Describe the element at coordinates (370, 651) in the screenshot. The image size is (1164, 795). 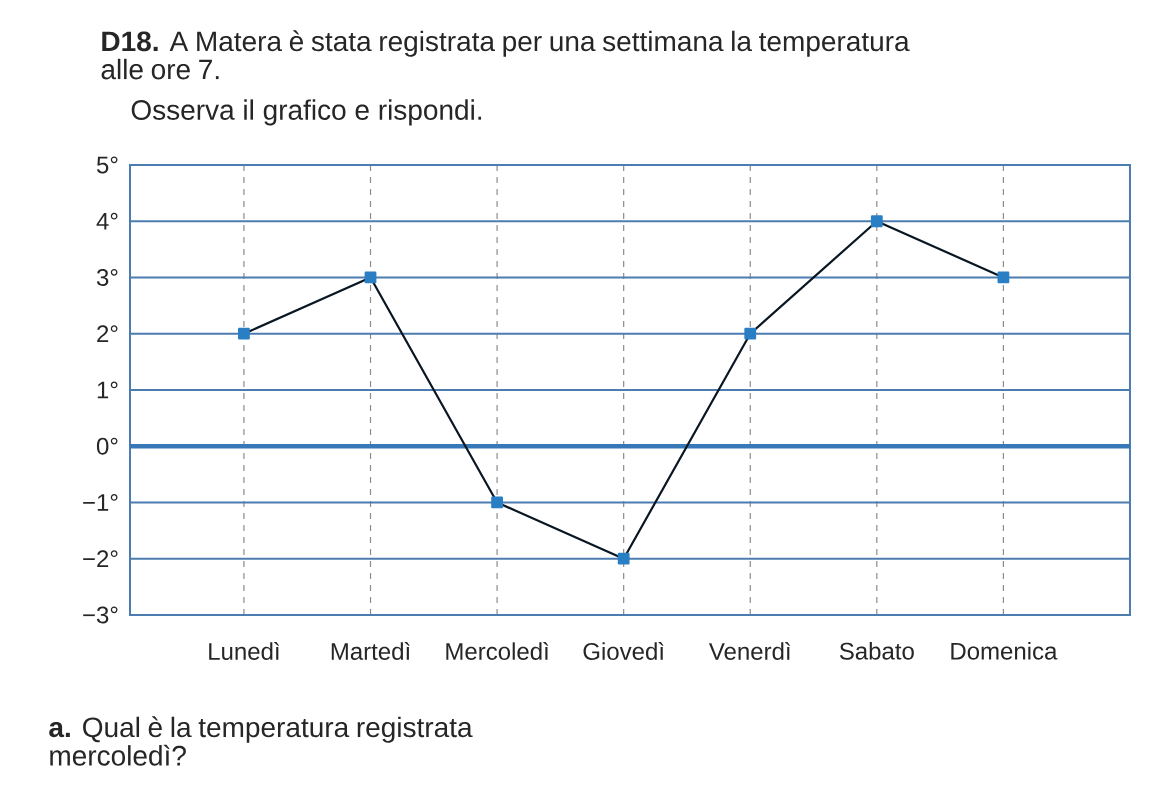
I see `x-tick-label: Martedì` at that location.